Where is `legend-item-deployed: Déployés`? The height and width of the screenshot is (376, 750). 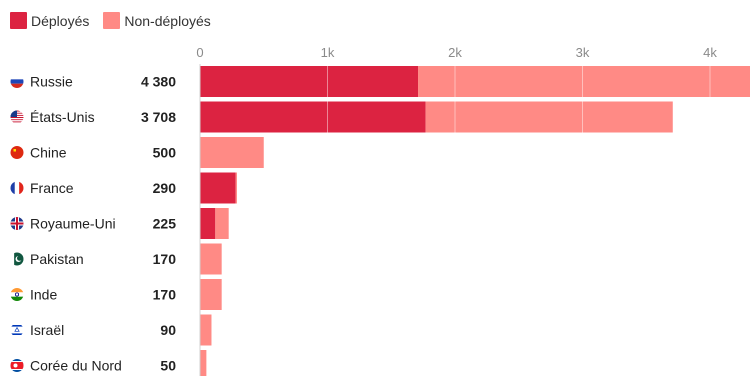 legend-item-deployed: Déployés is located at coordinates (49, 20).